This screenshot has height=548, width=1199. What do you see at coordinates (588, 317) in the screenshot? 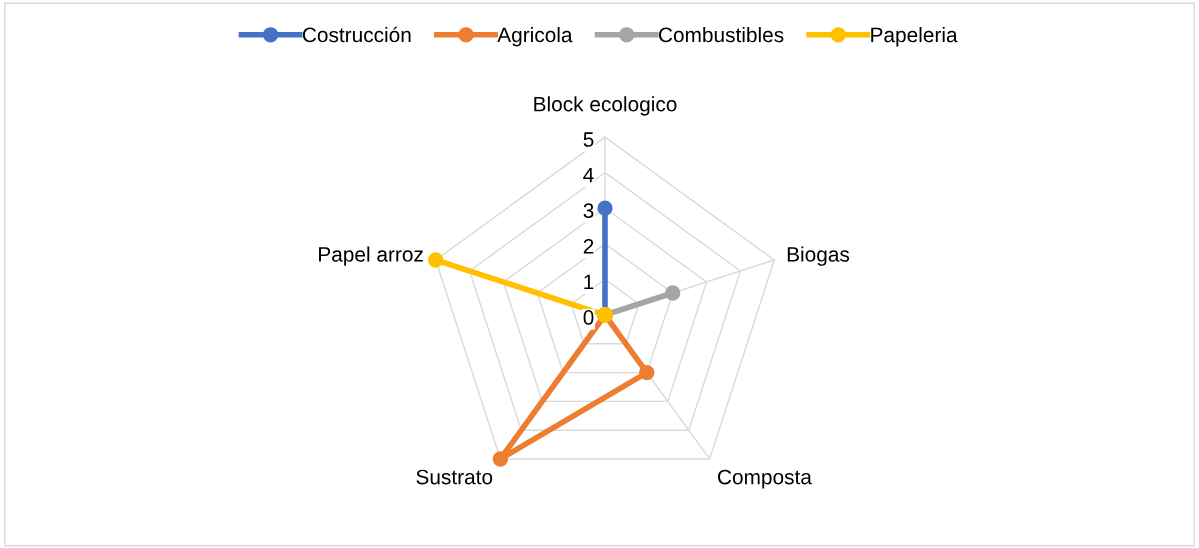
I see `y-tick-label: 0` at bounding box center [588, 317].